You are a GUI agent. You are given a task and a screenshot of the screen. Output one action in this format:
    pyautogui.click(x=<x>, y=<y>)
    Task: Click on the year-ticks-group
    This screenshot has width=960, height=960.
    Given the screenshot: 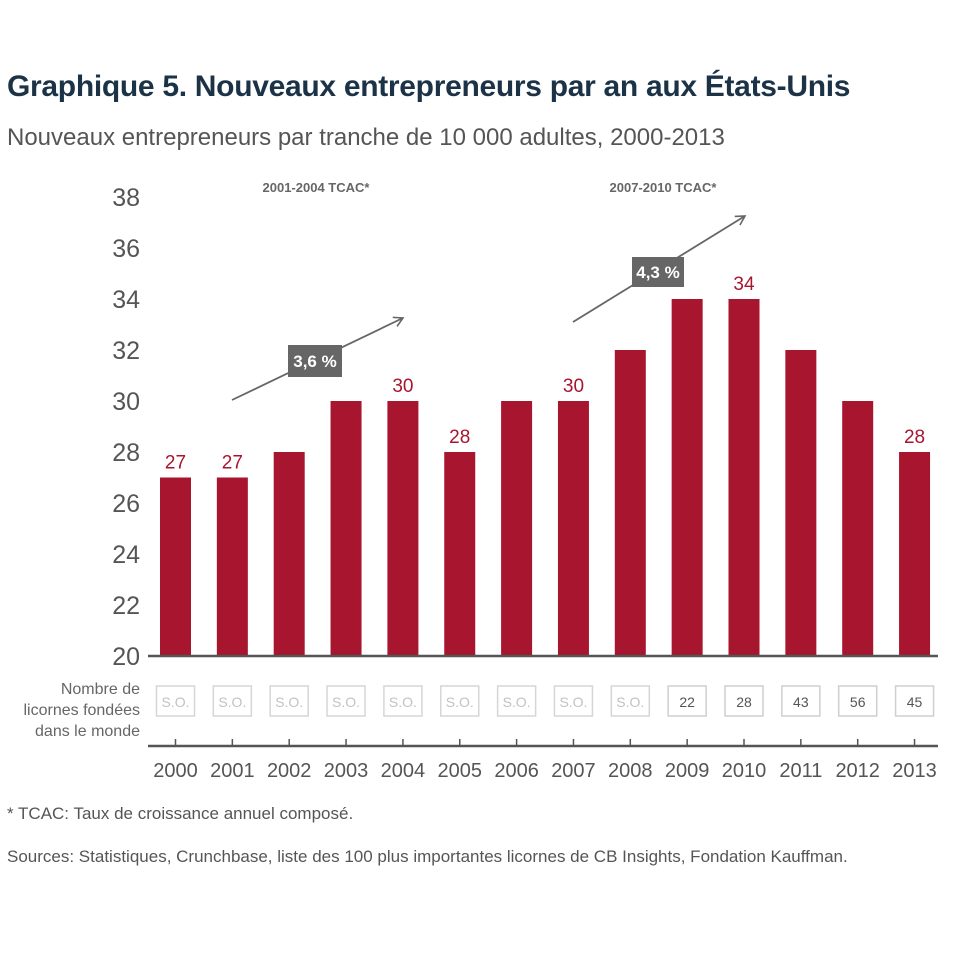 What is the action you would take?
    pyautogui.click(x=545, y=742)
    